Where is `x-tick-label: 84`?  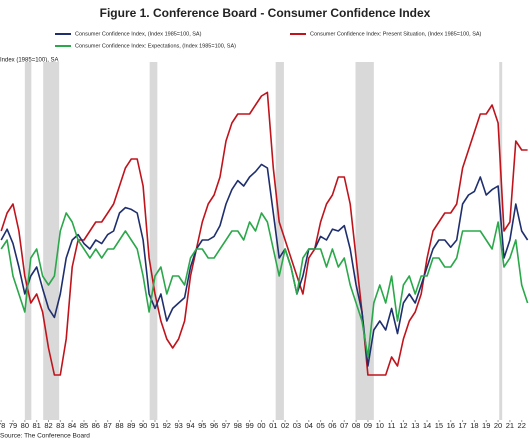 x-tick-label: 84 is located at coordinates (72, 425).